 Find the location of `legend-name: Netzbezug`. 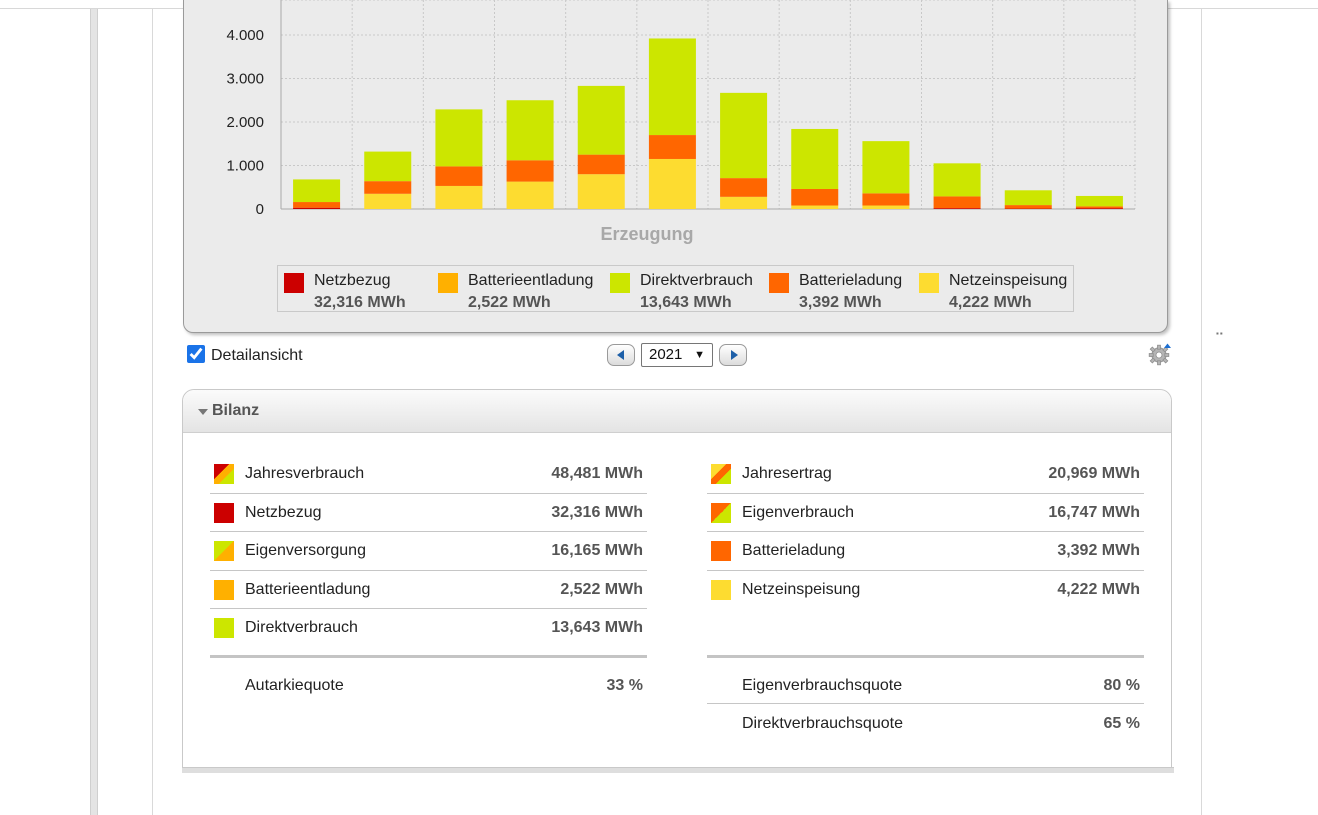

legend-name: Netzbezug is located at coordinates (352, 280).